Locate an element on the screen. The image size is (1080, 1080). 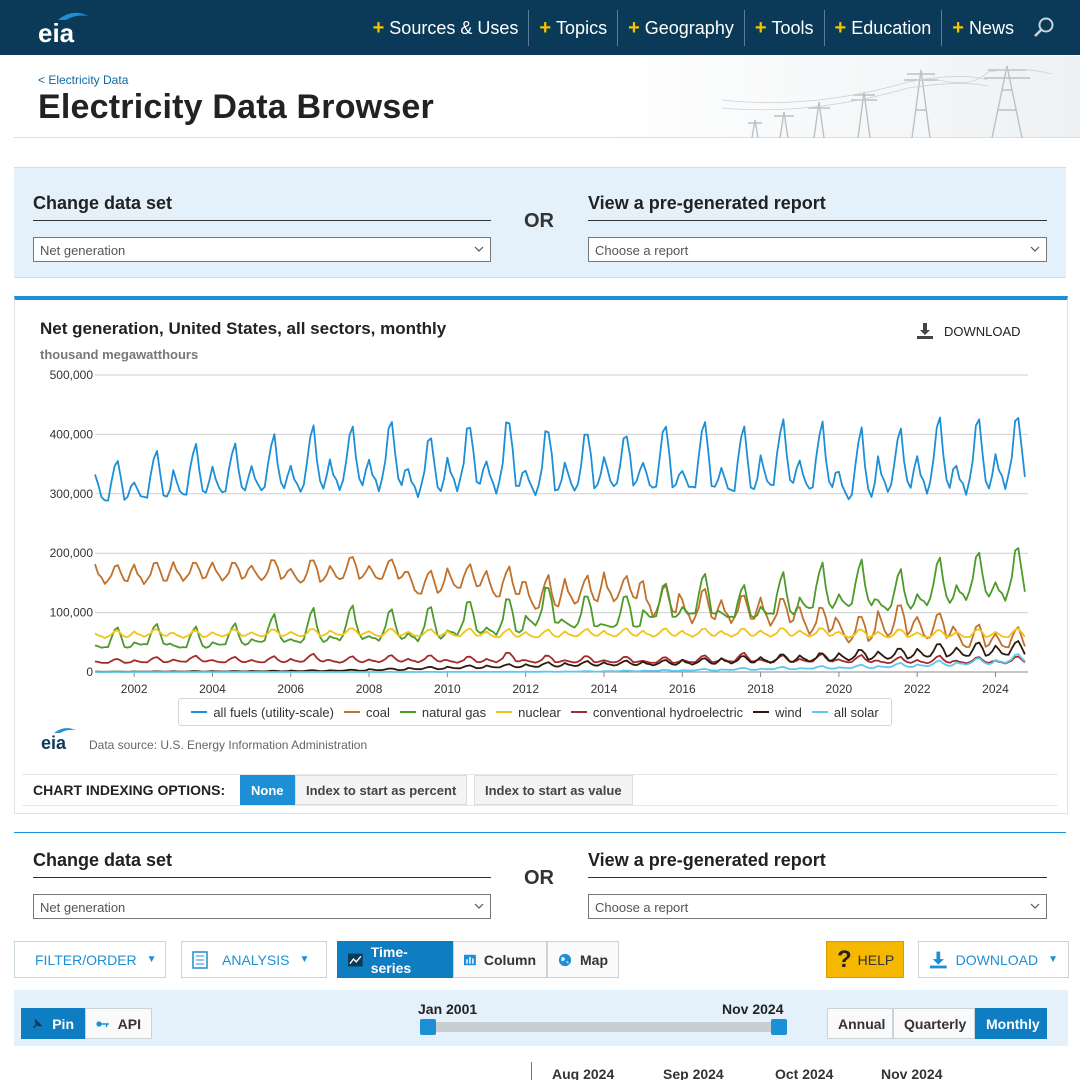
x-tick-label: 2014 is located at coordinates (604, 689).